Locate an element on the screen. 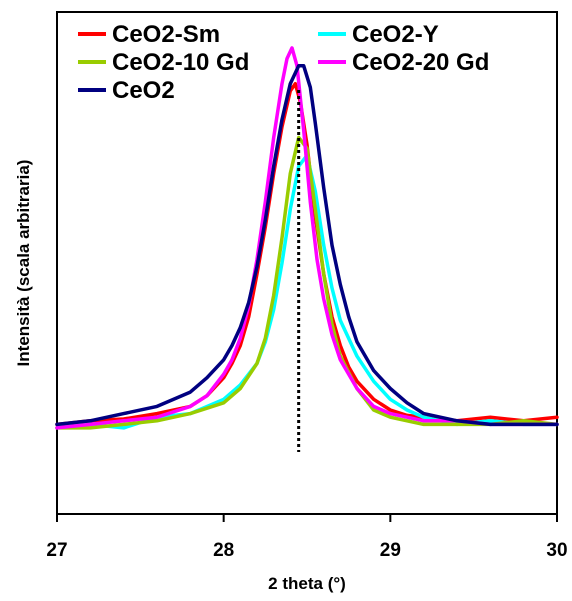  legend: CeO2-Sm CeO2-Y CeO2-10 Gd CeO2-20 Gd CeO2 is located at coordinates (283, 62).